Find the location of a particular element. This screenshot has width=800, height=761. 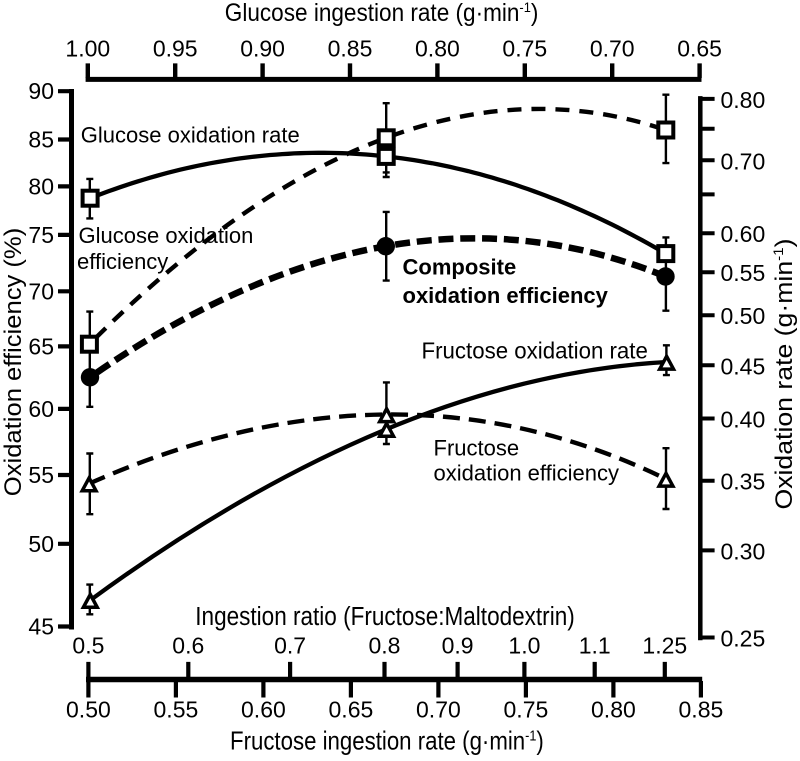

svg-text: 60 is located at coordinates (41, 409).